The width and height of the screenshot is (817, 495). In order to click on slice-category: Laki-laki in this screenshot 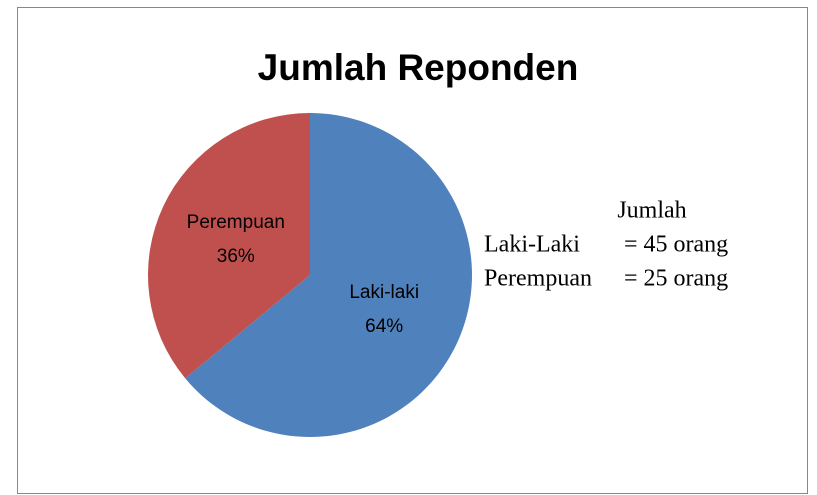, I will do `click(384, 292)`.